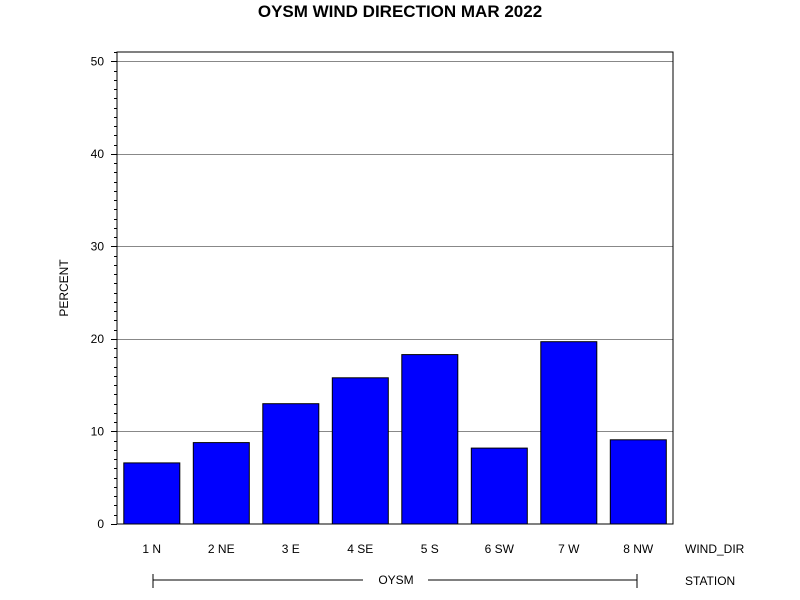  Describe the element at coordinates (400, 11) in the screenshot. I see `chart-title: OYSM WIND DIRECTION MAR 2022` at that location.